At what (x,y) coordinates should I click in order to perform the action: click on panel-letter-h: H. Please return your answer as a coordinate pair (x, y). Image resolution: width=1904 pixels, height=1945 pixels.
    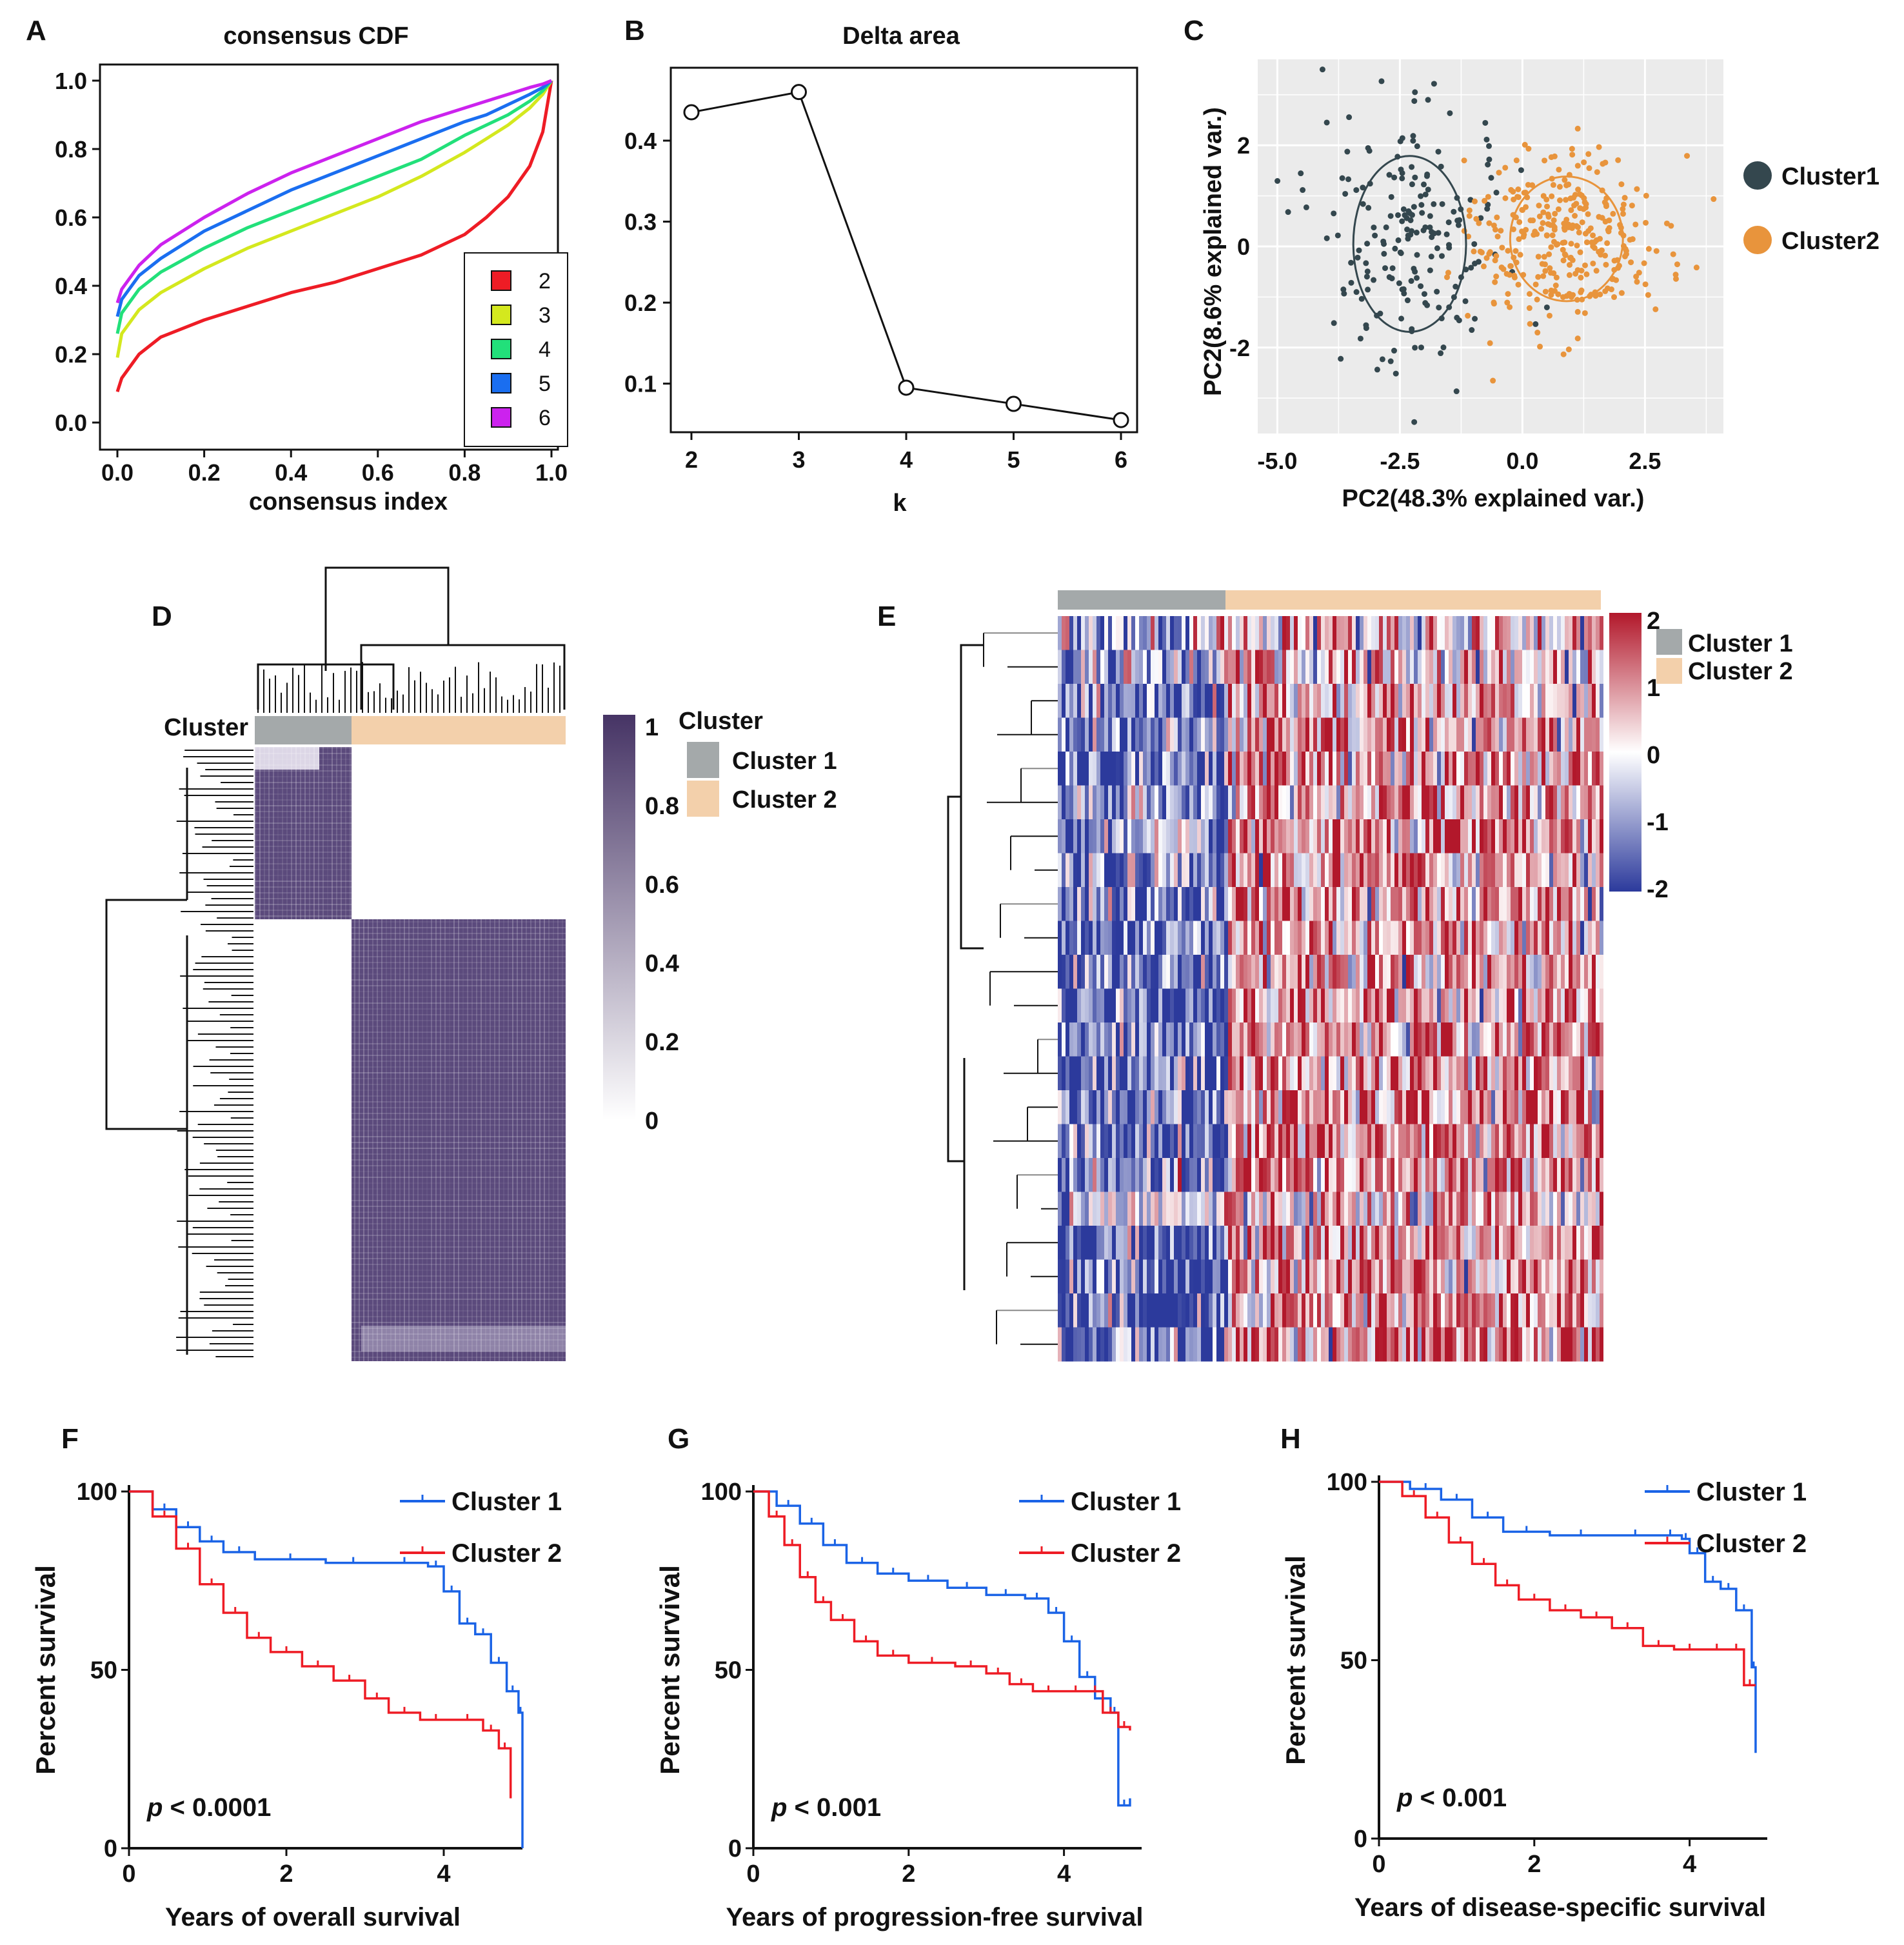
    Looking at the image, I should click on (1290, 1439).